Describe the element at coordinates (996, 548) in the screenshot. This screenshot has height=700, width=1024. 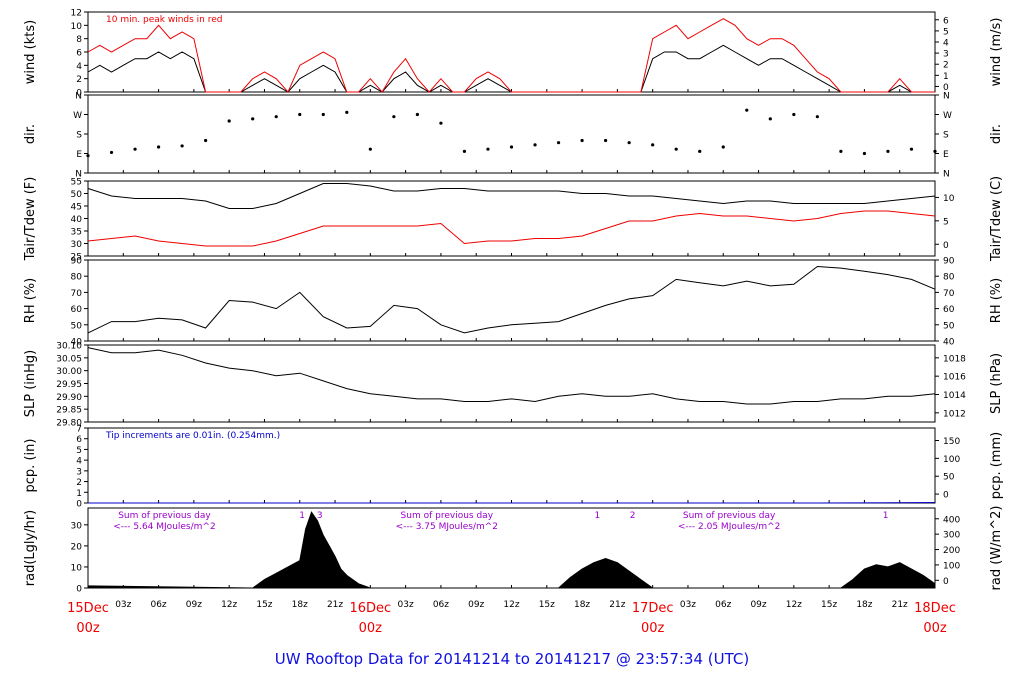
I see `ylabel-right: rad (W/m^2)` at that location.